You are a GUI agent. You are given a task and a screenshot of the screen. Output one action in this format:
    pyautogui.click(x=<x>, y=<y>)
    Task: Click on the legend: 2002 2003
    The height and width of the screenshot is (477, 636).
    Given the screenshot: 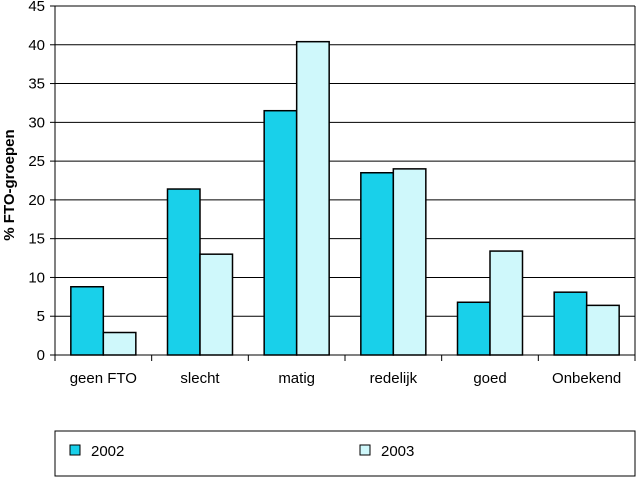 What is the action you would take?
    pyautogui.click(x=345, y=453)
    